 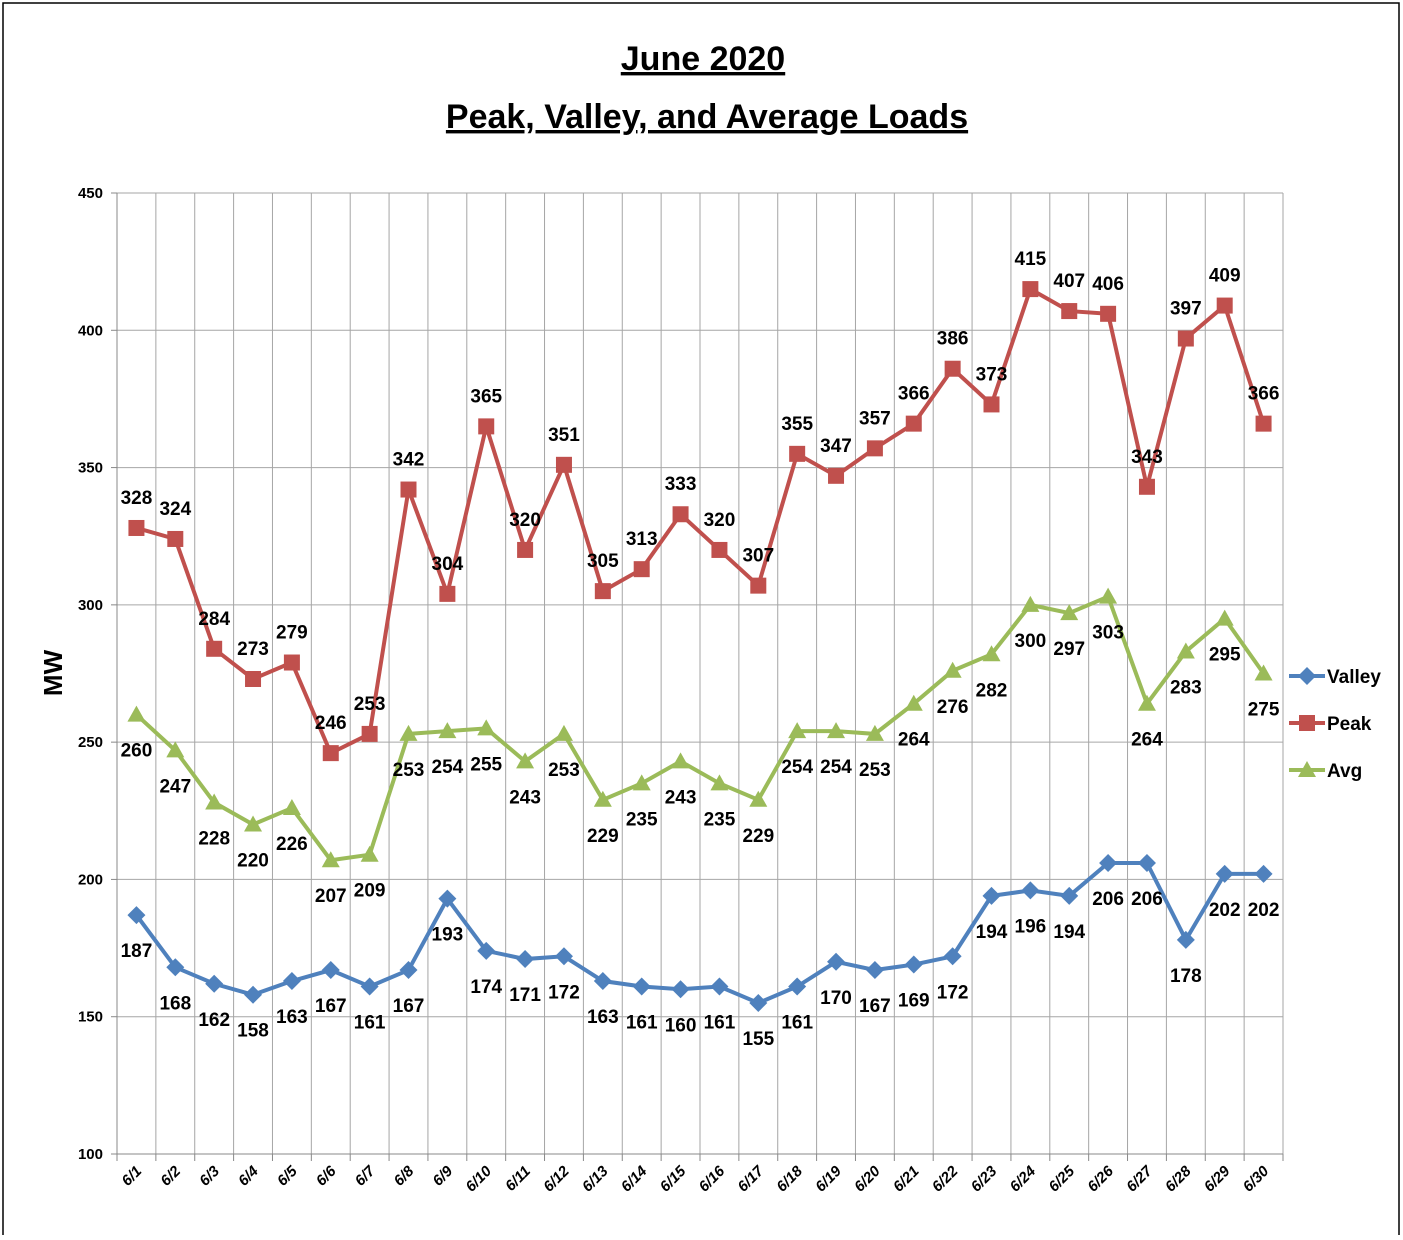 What do you see at coordinates (486, 396) in the screenshot?
I see `data-label: 365` at bounding box center [486, 396].